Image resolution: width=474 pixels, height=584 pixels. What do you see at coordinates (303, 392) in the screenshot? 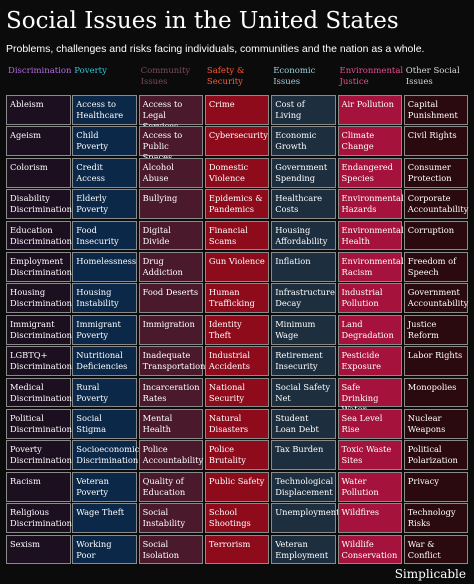
I see `issue-cell: Social Safety Net` at bounding box center [303, 392].